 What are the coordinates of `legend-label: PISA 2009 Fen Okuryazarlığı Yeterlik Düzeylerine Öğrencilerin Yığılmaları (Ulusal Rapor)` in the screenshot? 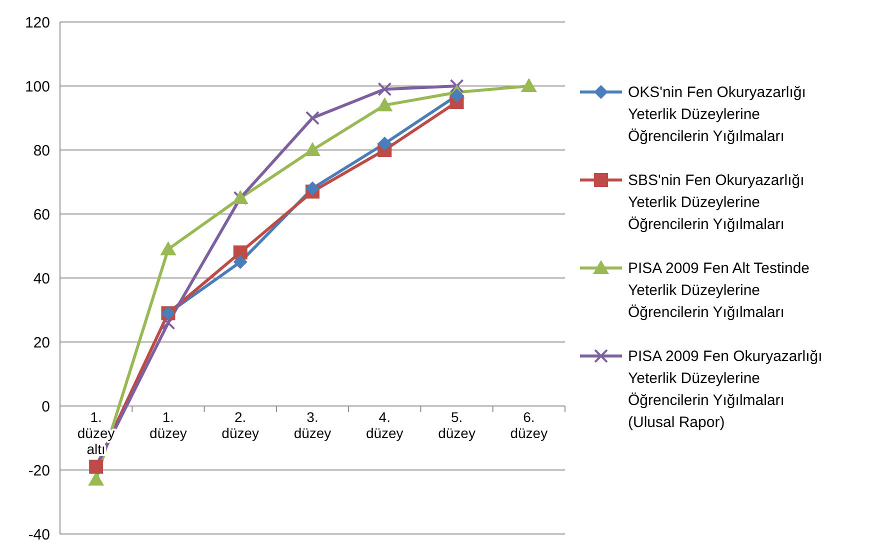 It's located at (725, 389).